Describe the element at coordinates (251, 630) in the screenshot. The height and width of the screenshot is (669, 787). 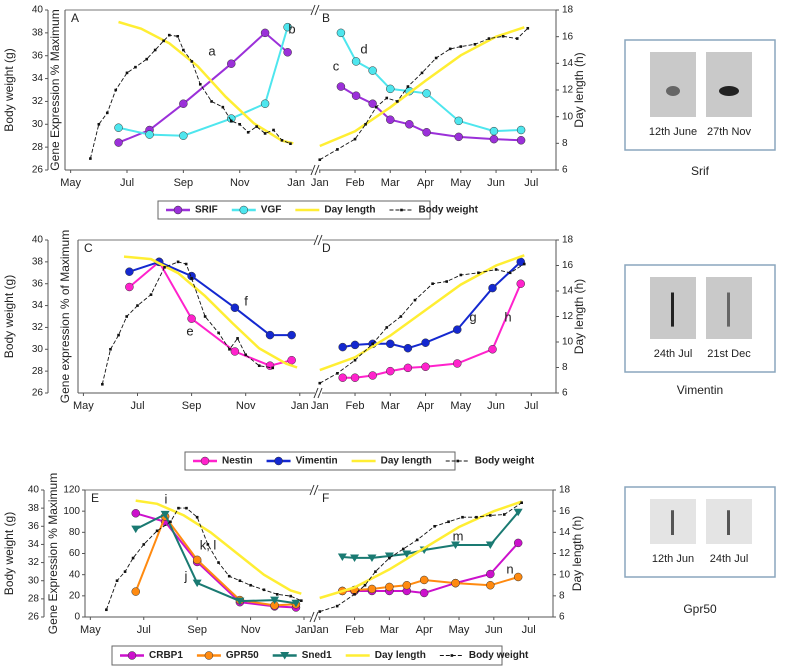
I see `x-tick-label: Nov` at that location.